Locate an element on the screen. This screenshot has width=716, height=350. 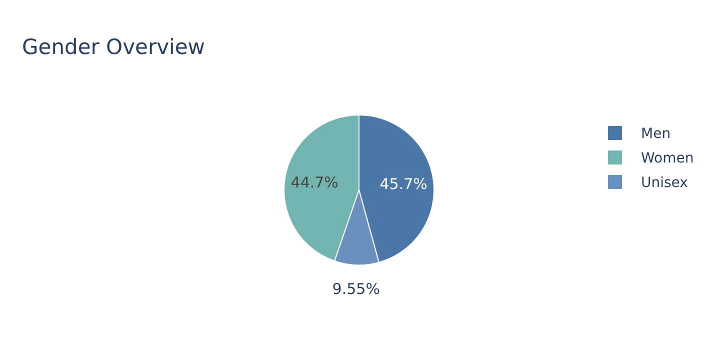
legend-label: Men is located at coordinates (656, 134).